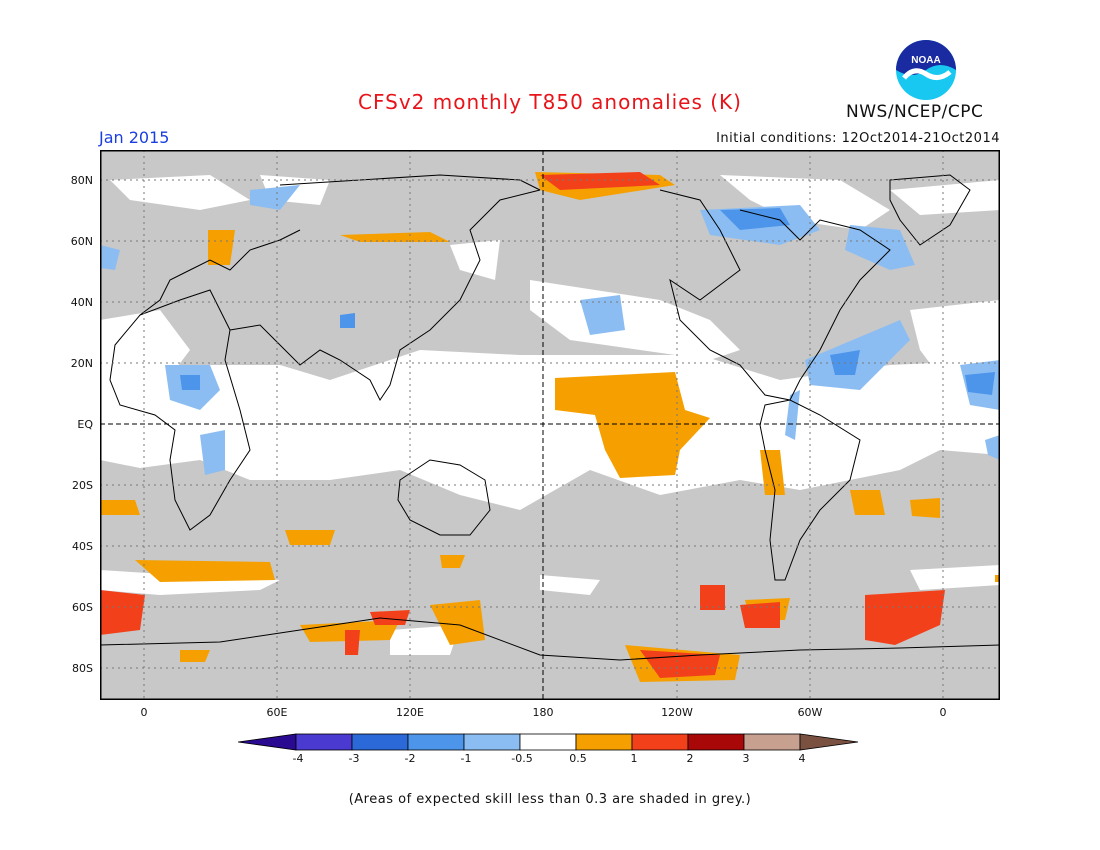  I want to click on agency-label: NWS/NCEP/CPC, so click(915, 112).